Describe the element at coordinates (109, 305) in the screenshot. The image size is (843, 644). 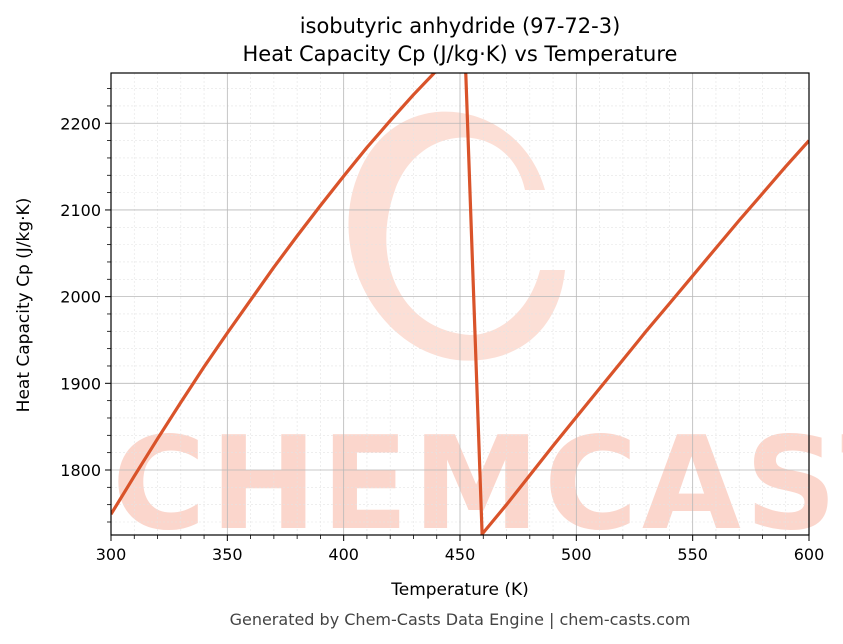
I see `y-axis-minor-ticks` at that location.